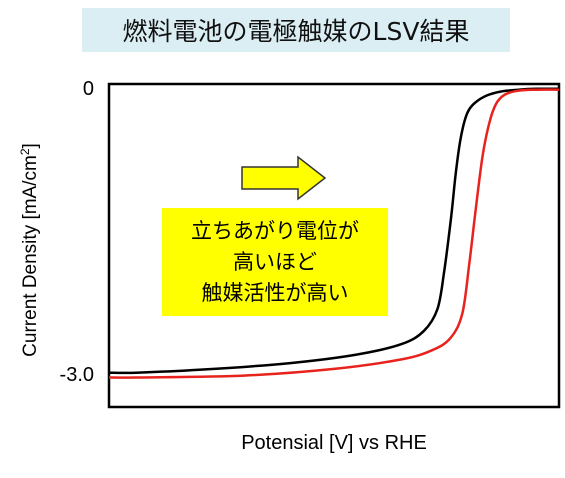 The height and width of the screenshot is (478, 565). What do you see at coordinates (275, 230) in the screenshot?
I see `annotation-line: 立ちあがり電位が` at bounding box center [275, 230].